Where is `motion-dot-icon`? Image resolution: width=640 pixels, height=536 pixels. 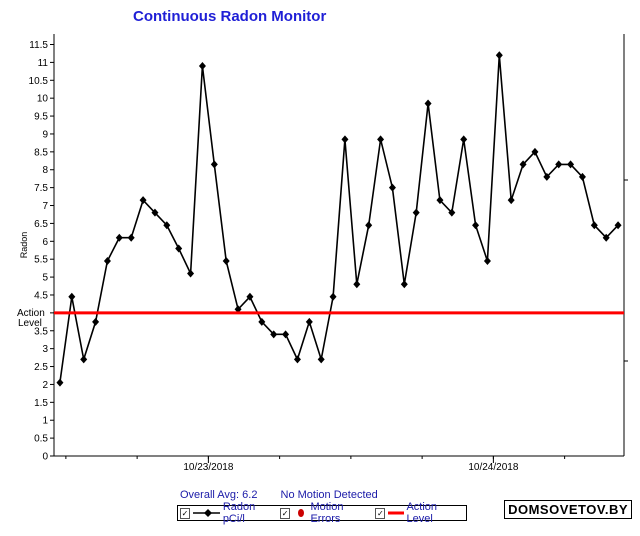
motion-dot-icon is located at coordinates (301, 513).